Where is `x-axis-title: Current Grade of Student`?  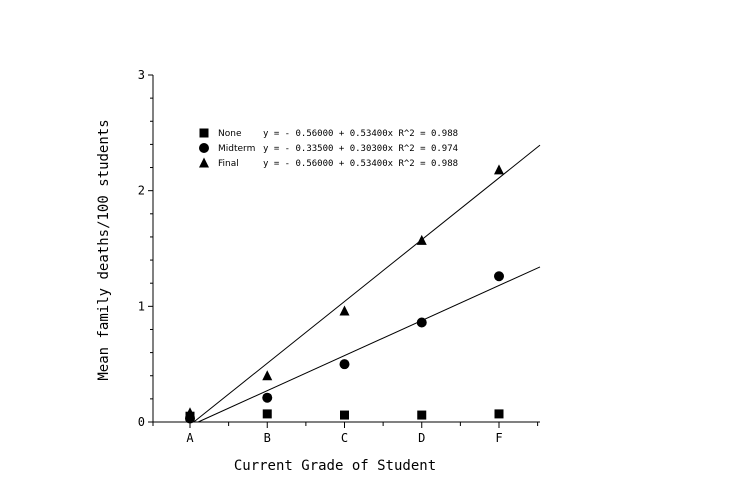 x-axis-title: Current Grade of Student is located at coordinates (335, 466).